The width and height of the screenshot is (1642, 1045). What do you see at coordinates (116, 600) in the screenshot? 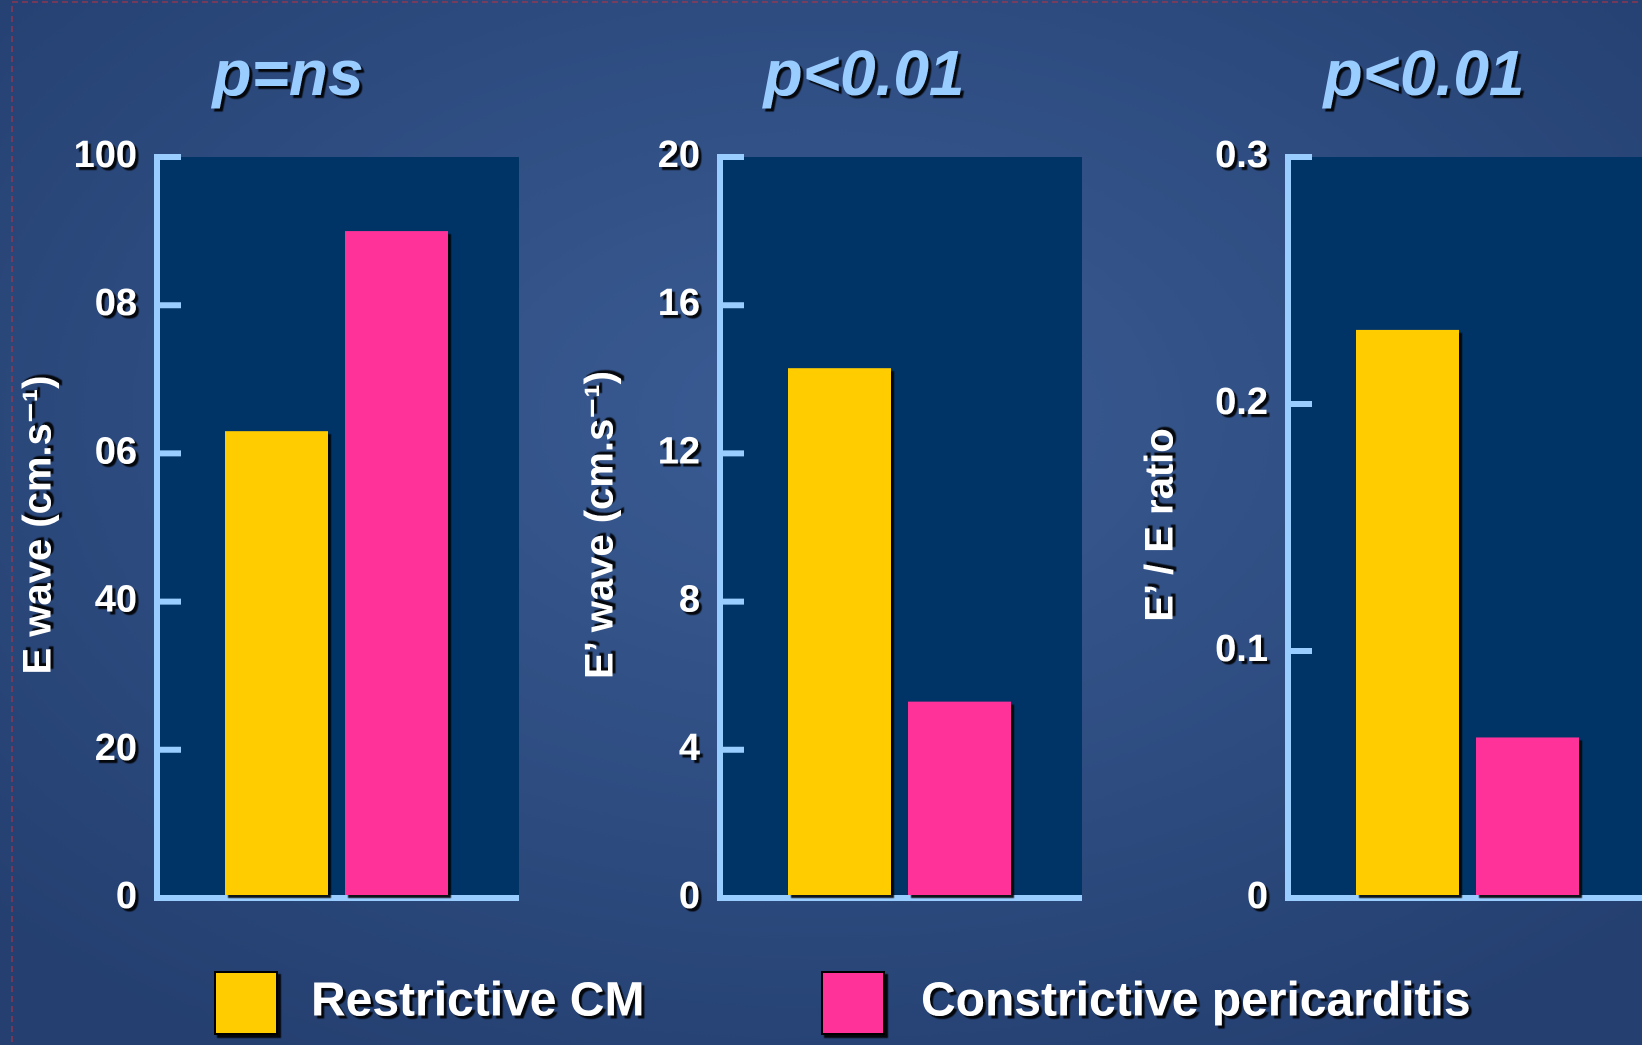
I see `y-tick-label: 40` at bounding box center [116, 600].